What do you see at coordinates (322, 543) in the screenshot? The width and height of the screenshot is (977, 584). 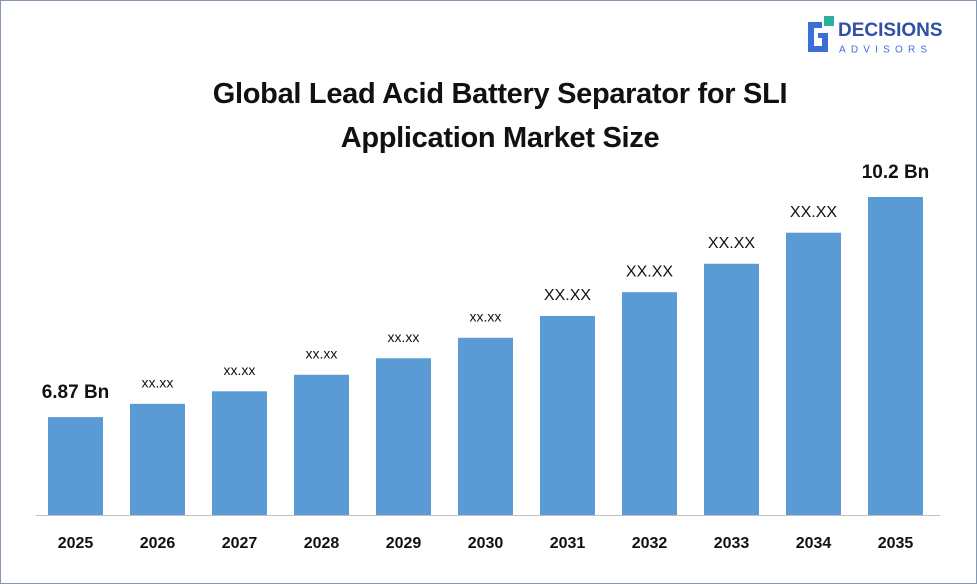 I see `x-tick-label: 2028` at bounding box center [322, 543].